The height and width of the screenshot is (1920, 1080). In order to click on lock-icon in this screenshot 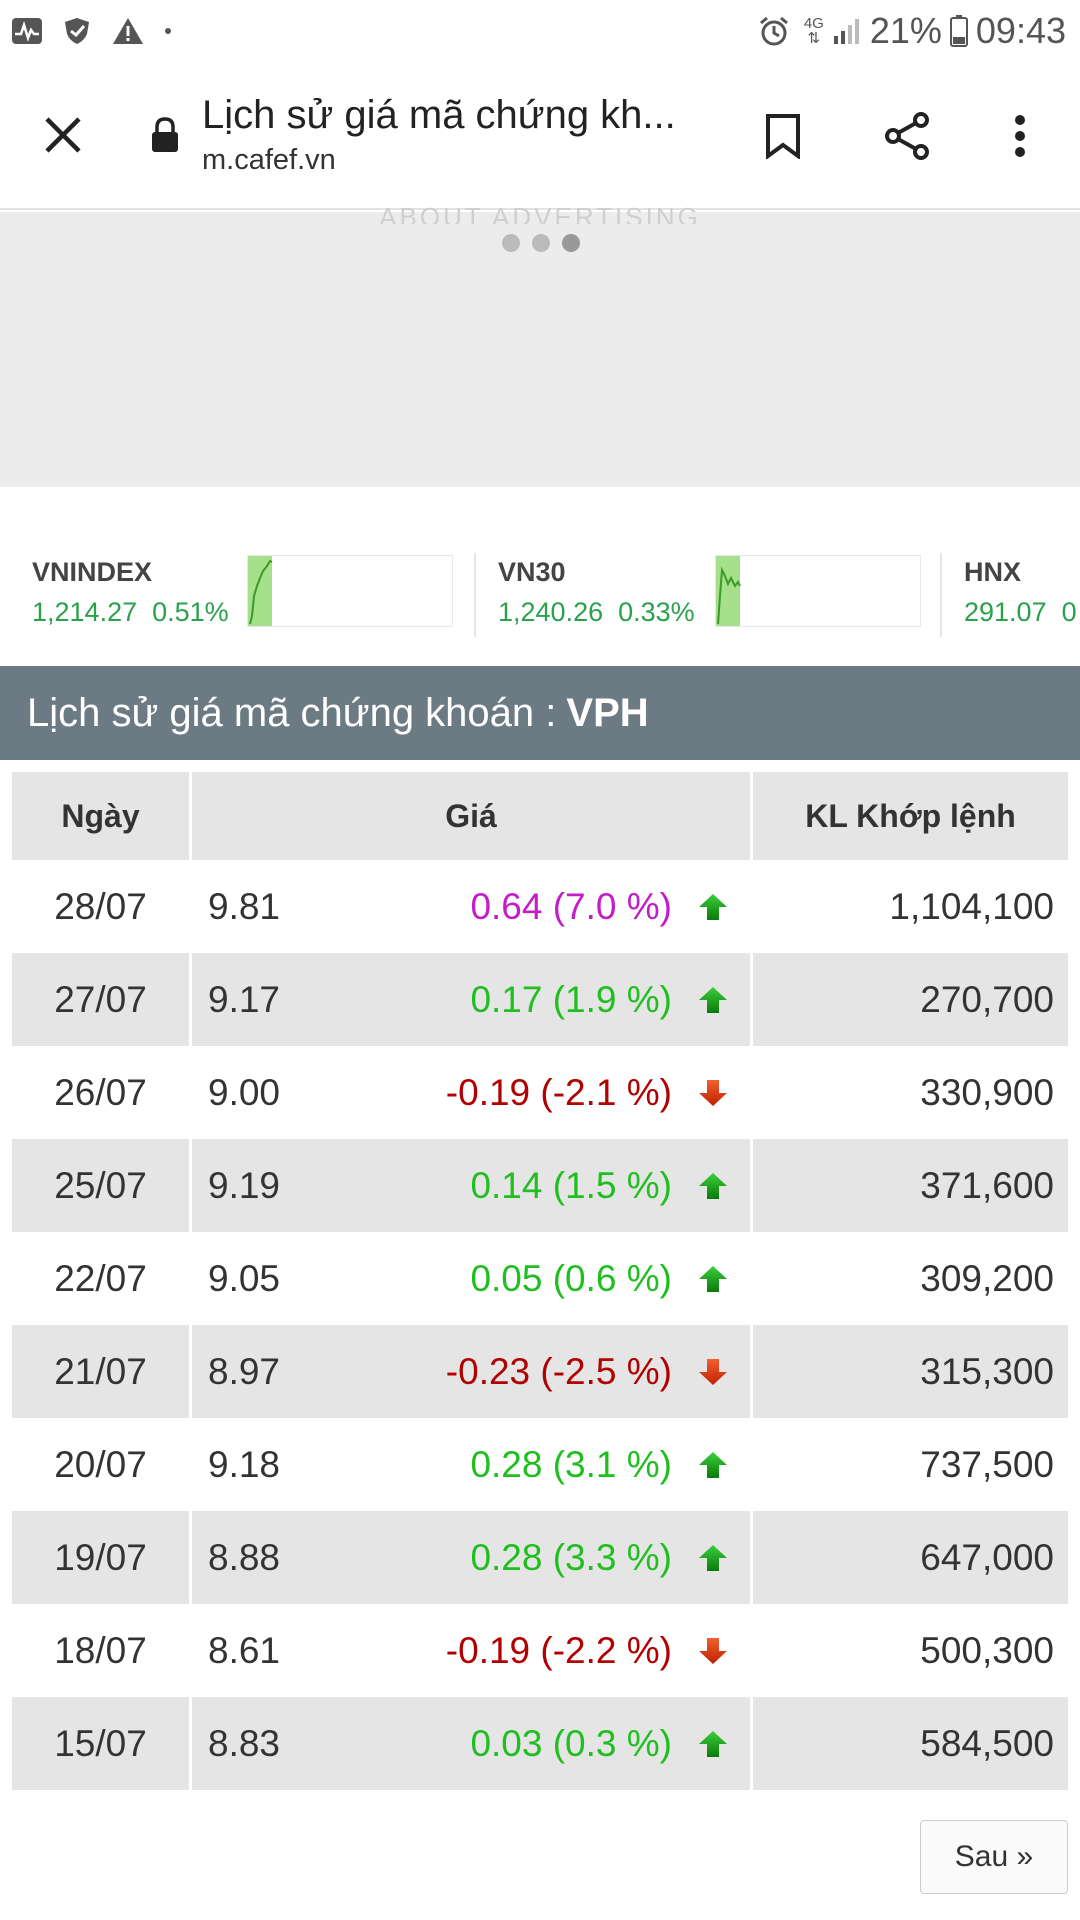, I will do `click(165, 135)`.